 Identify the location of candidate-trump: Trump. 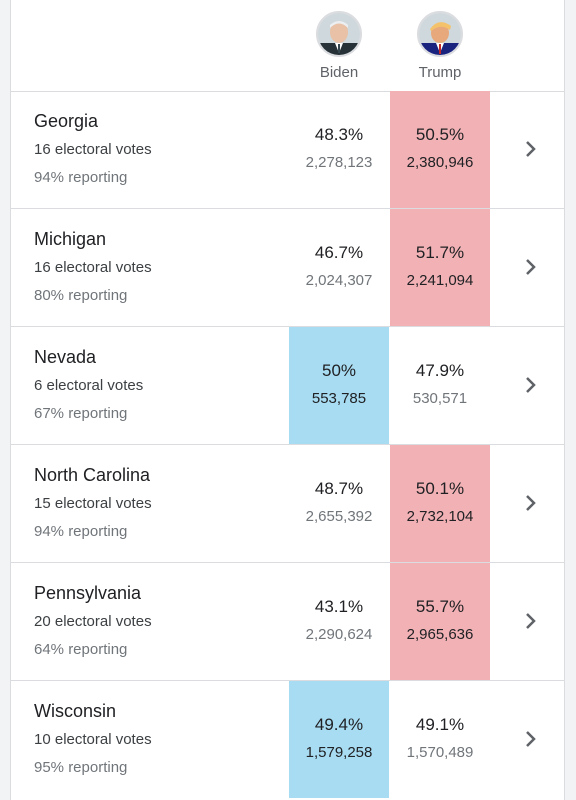
(440, 46).